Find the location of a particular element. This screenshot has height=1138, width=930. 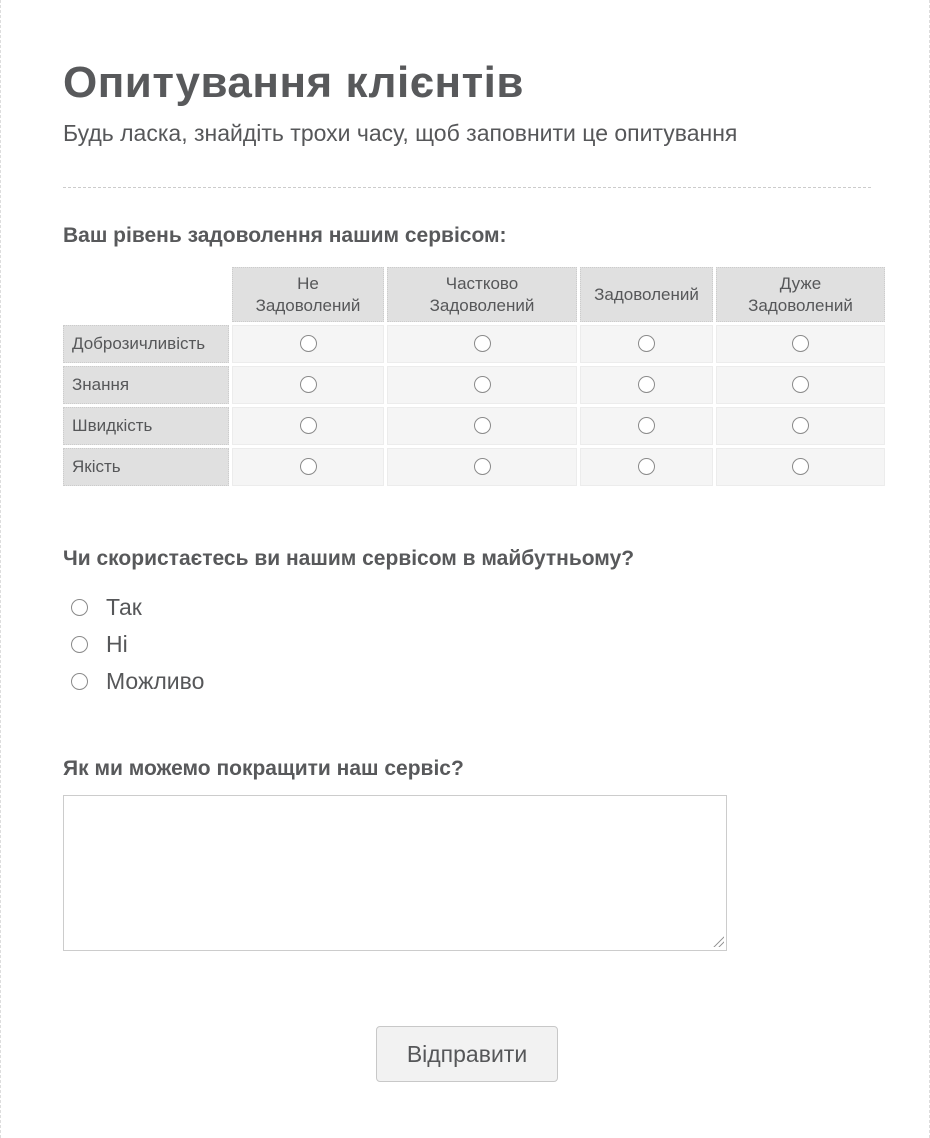

radio-quality-not-satisfied is located at coordinates (308, 467).